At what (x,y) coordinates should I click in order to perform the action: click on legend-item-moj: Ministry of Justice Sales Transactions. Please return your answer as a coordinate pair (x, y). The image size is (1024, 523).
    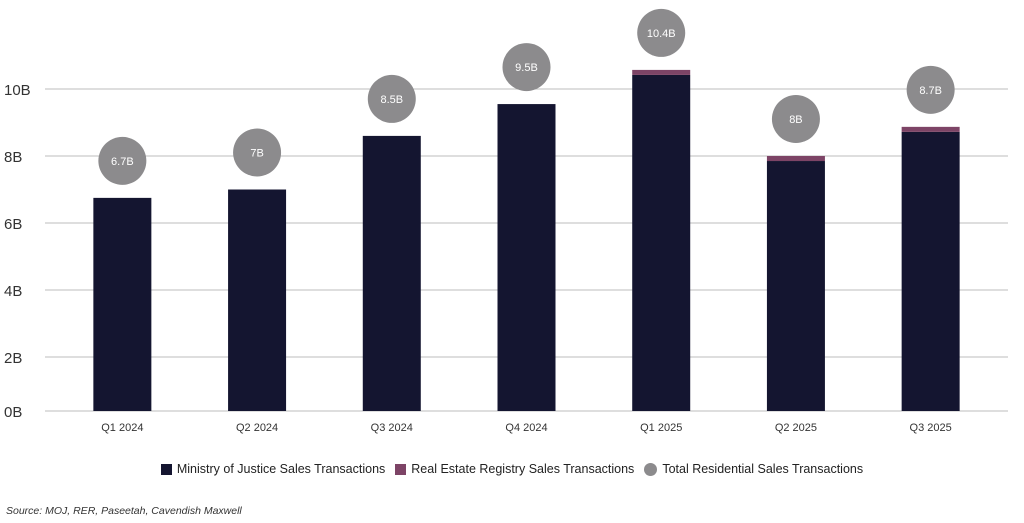
    Looking at the image, I should click on (273, 469).